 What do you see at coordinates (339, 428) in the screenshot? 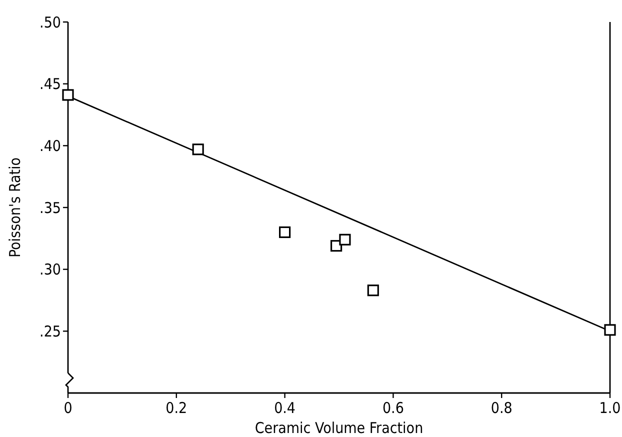
I see `x-axis-title: Ceramic Volume Fraction` at bounding box center [339, 428].